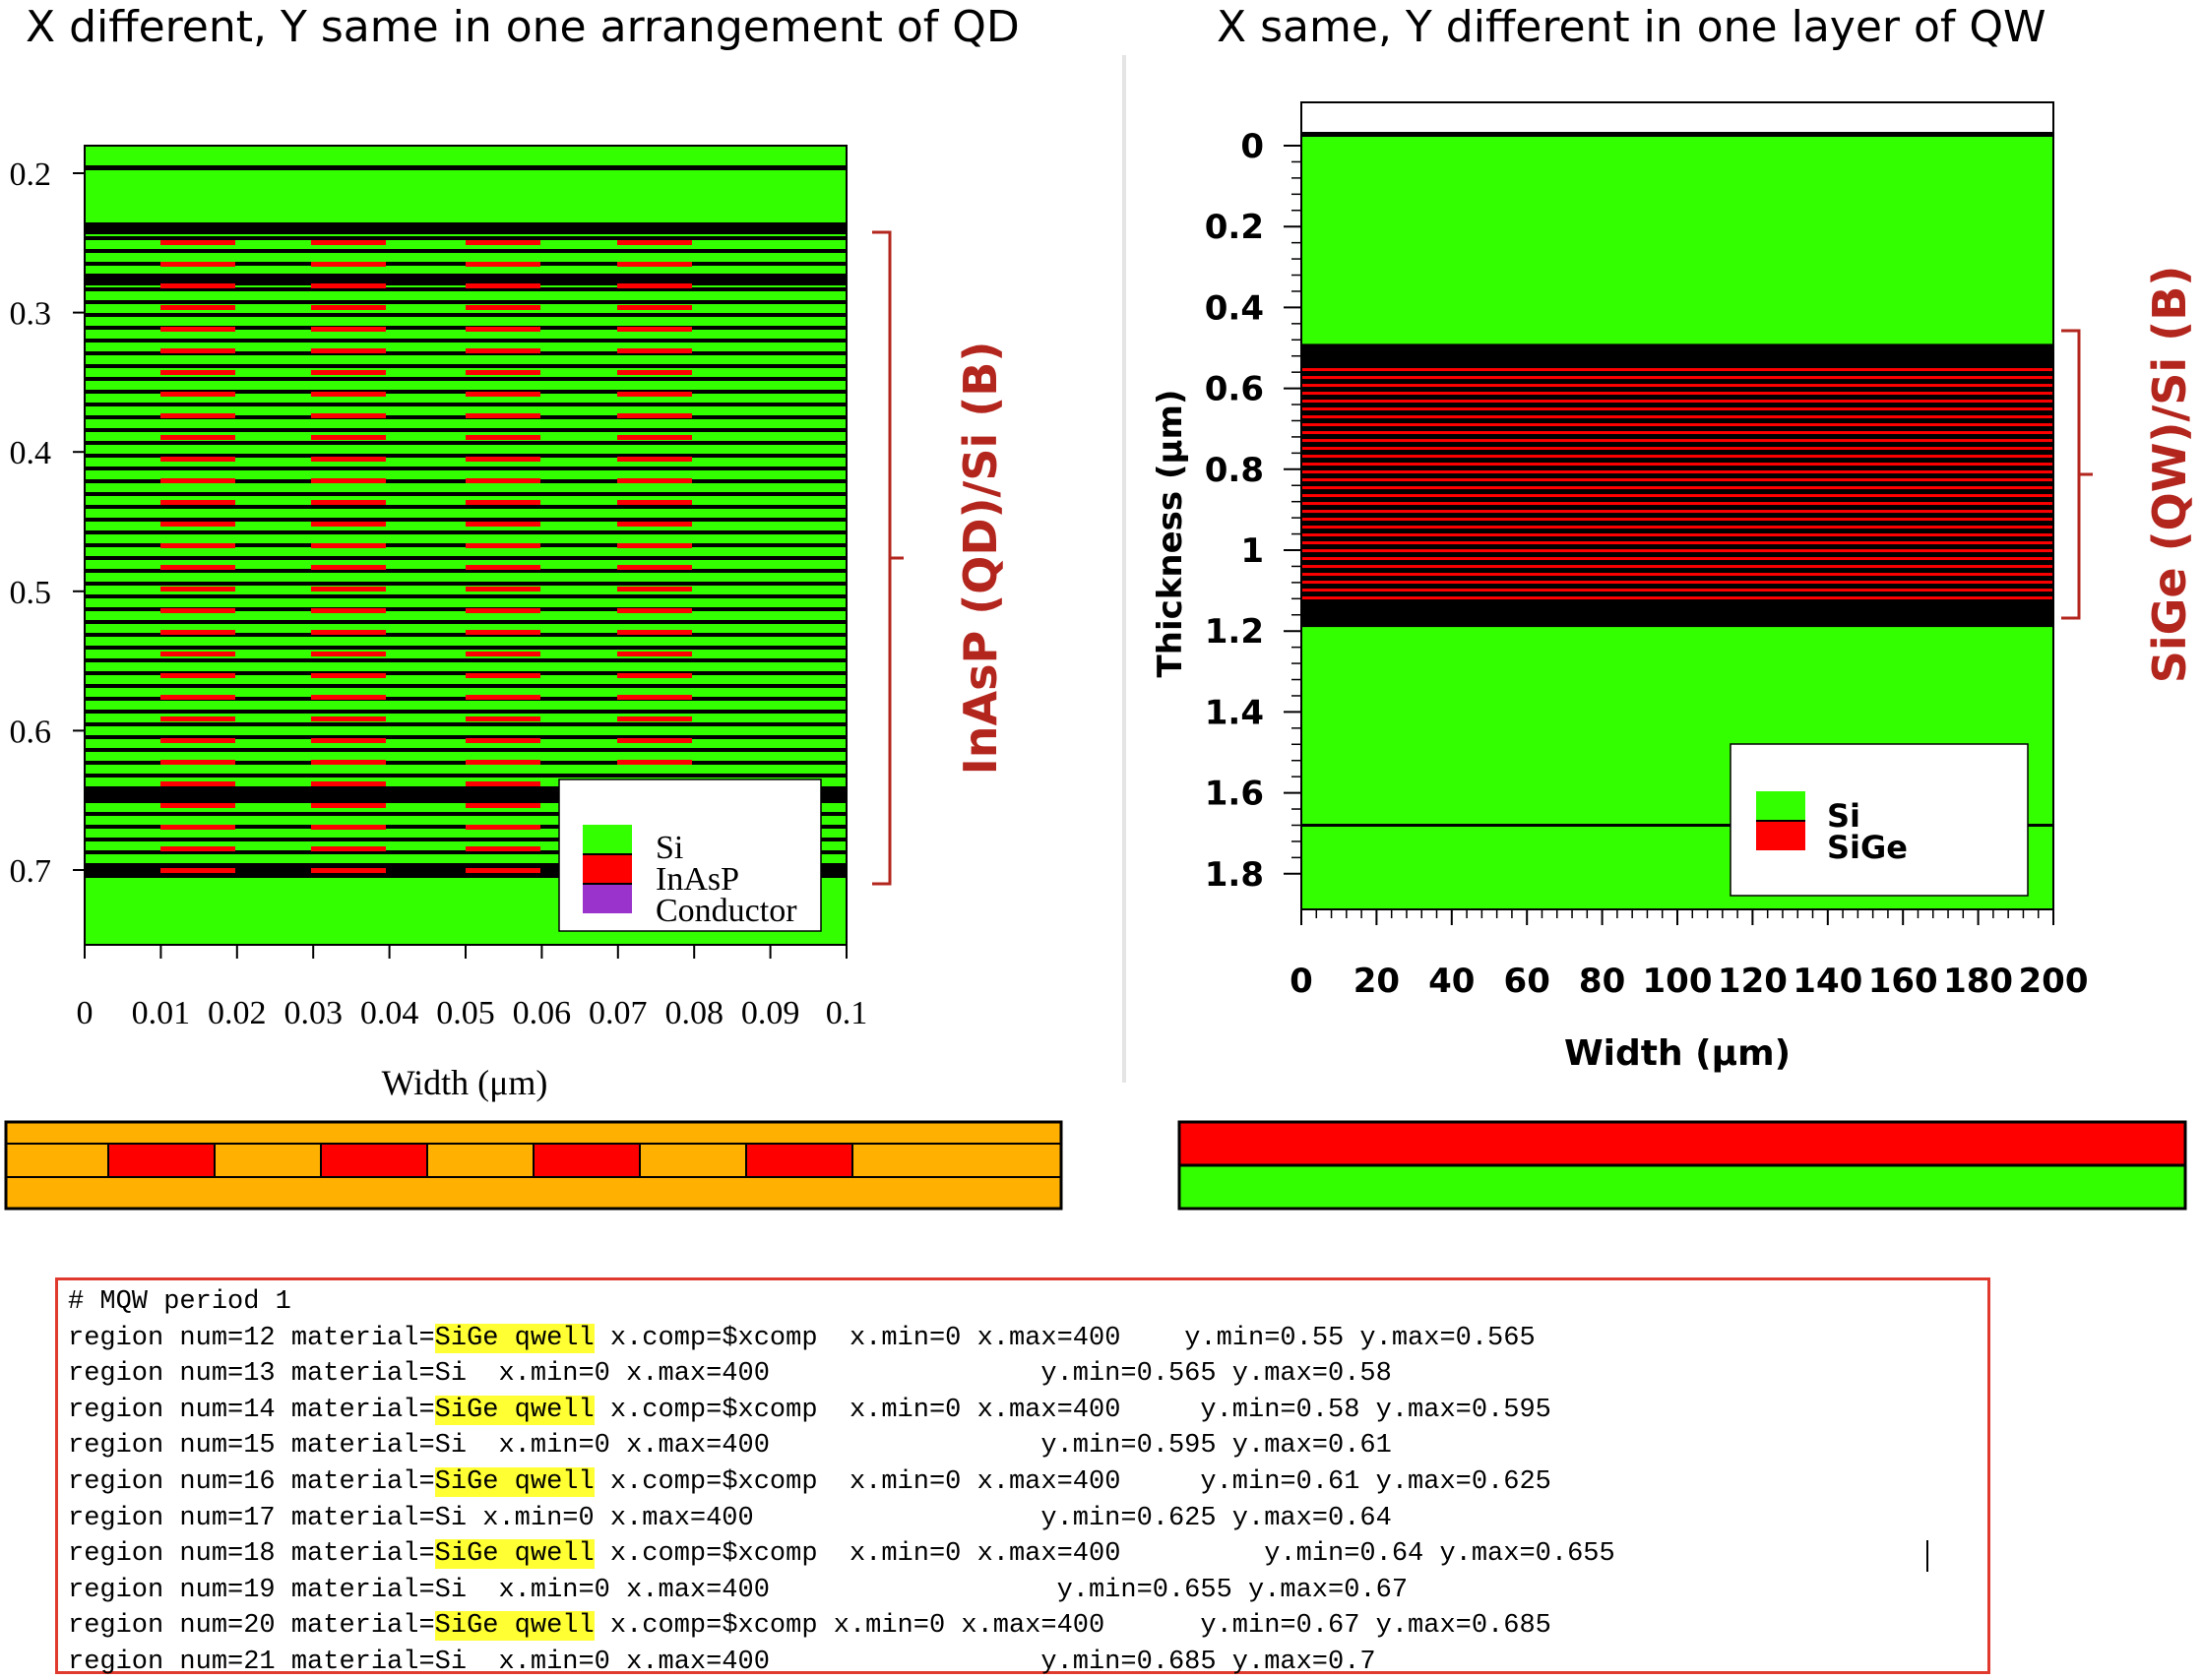 This screenshot has height=1680, width=2203. Describe the element at coordinates (252, 1626) in the screenshot. I see `code-text: region num=20 material=` at that location.